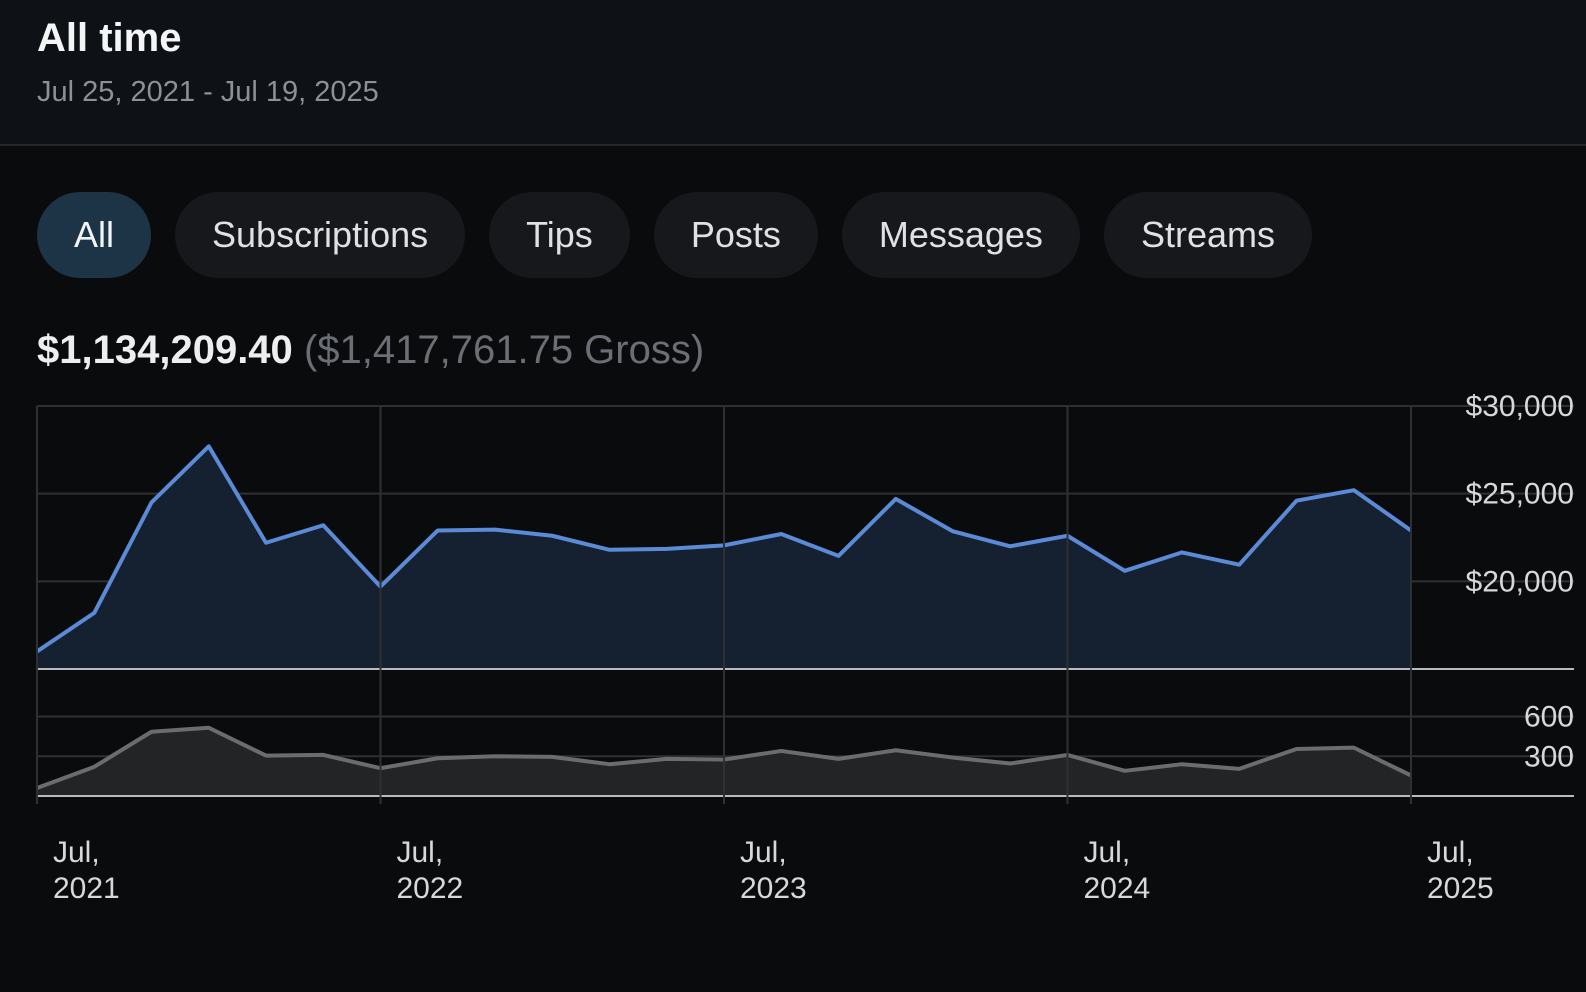  Describe the element at coordinates (793, 73) in the screenshot. I see `header: All time Jul 25, 2021 - Jul 19, 2025` at that location.